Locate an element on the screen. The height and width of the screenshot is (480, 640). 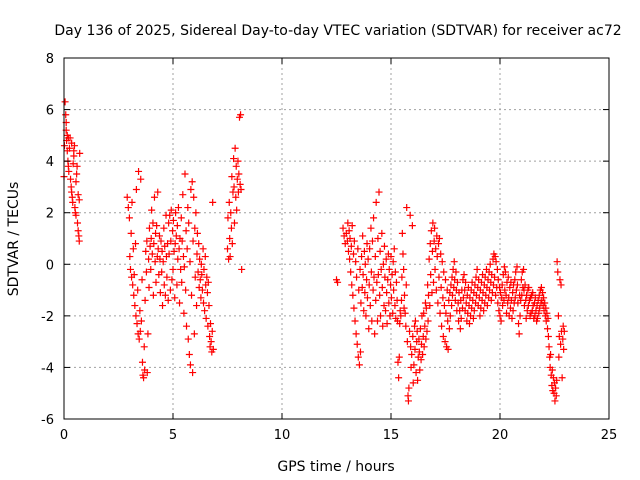
y-tick-label: 2 is located at coordinates (50, 214).